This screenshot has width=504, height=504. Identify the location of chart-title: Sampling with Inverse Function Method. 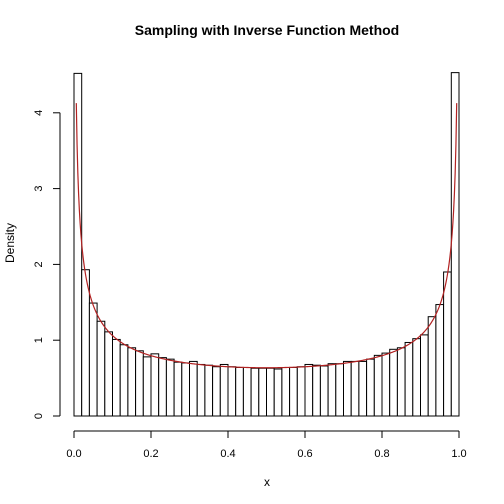
(267, 30).